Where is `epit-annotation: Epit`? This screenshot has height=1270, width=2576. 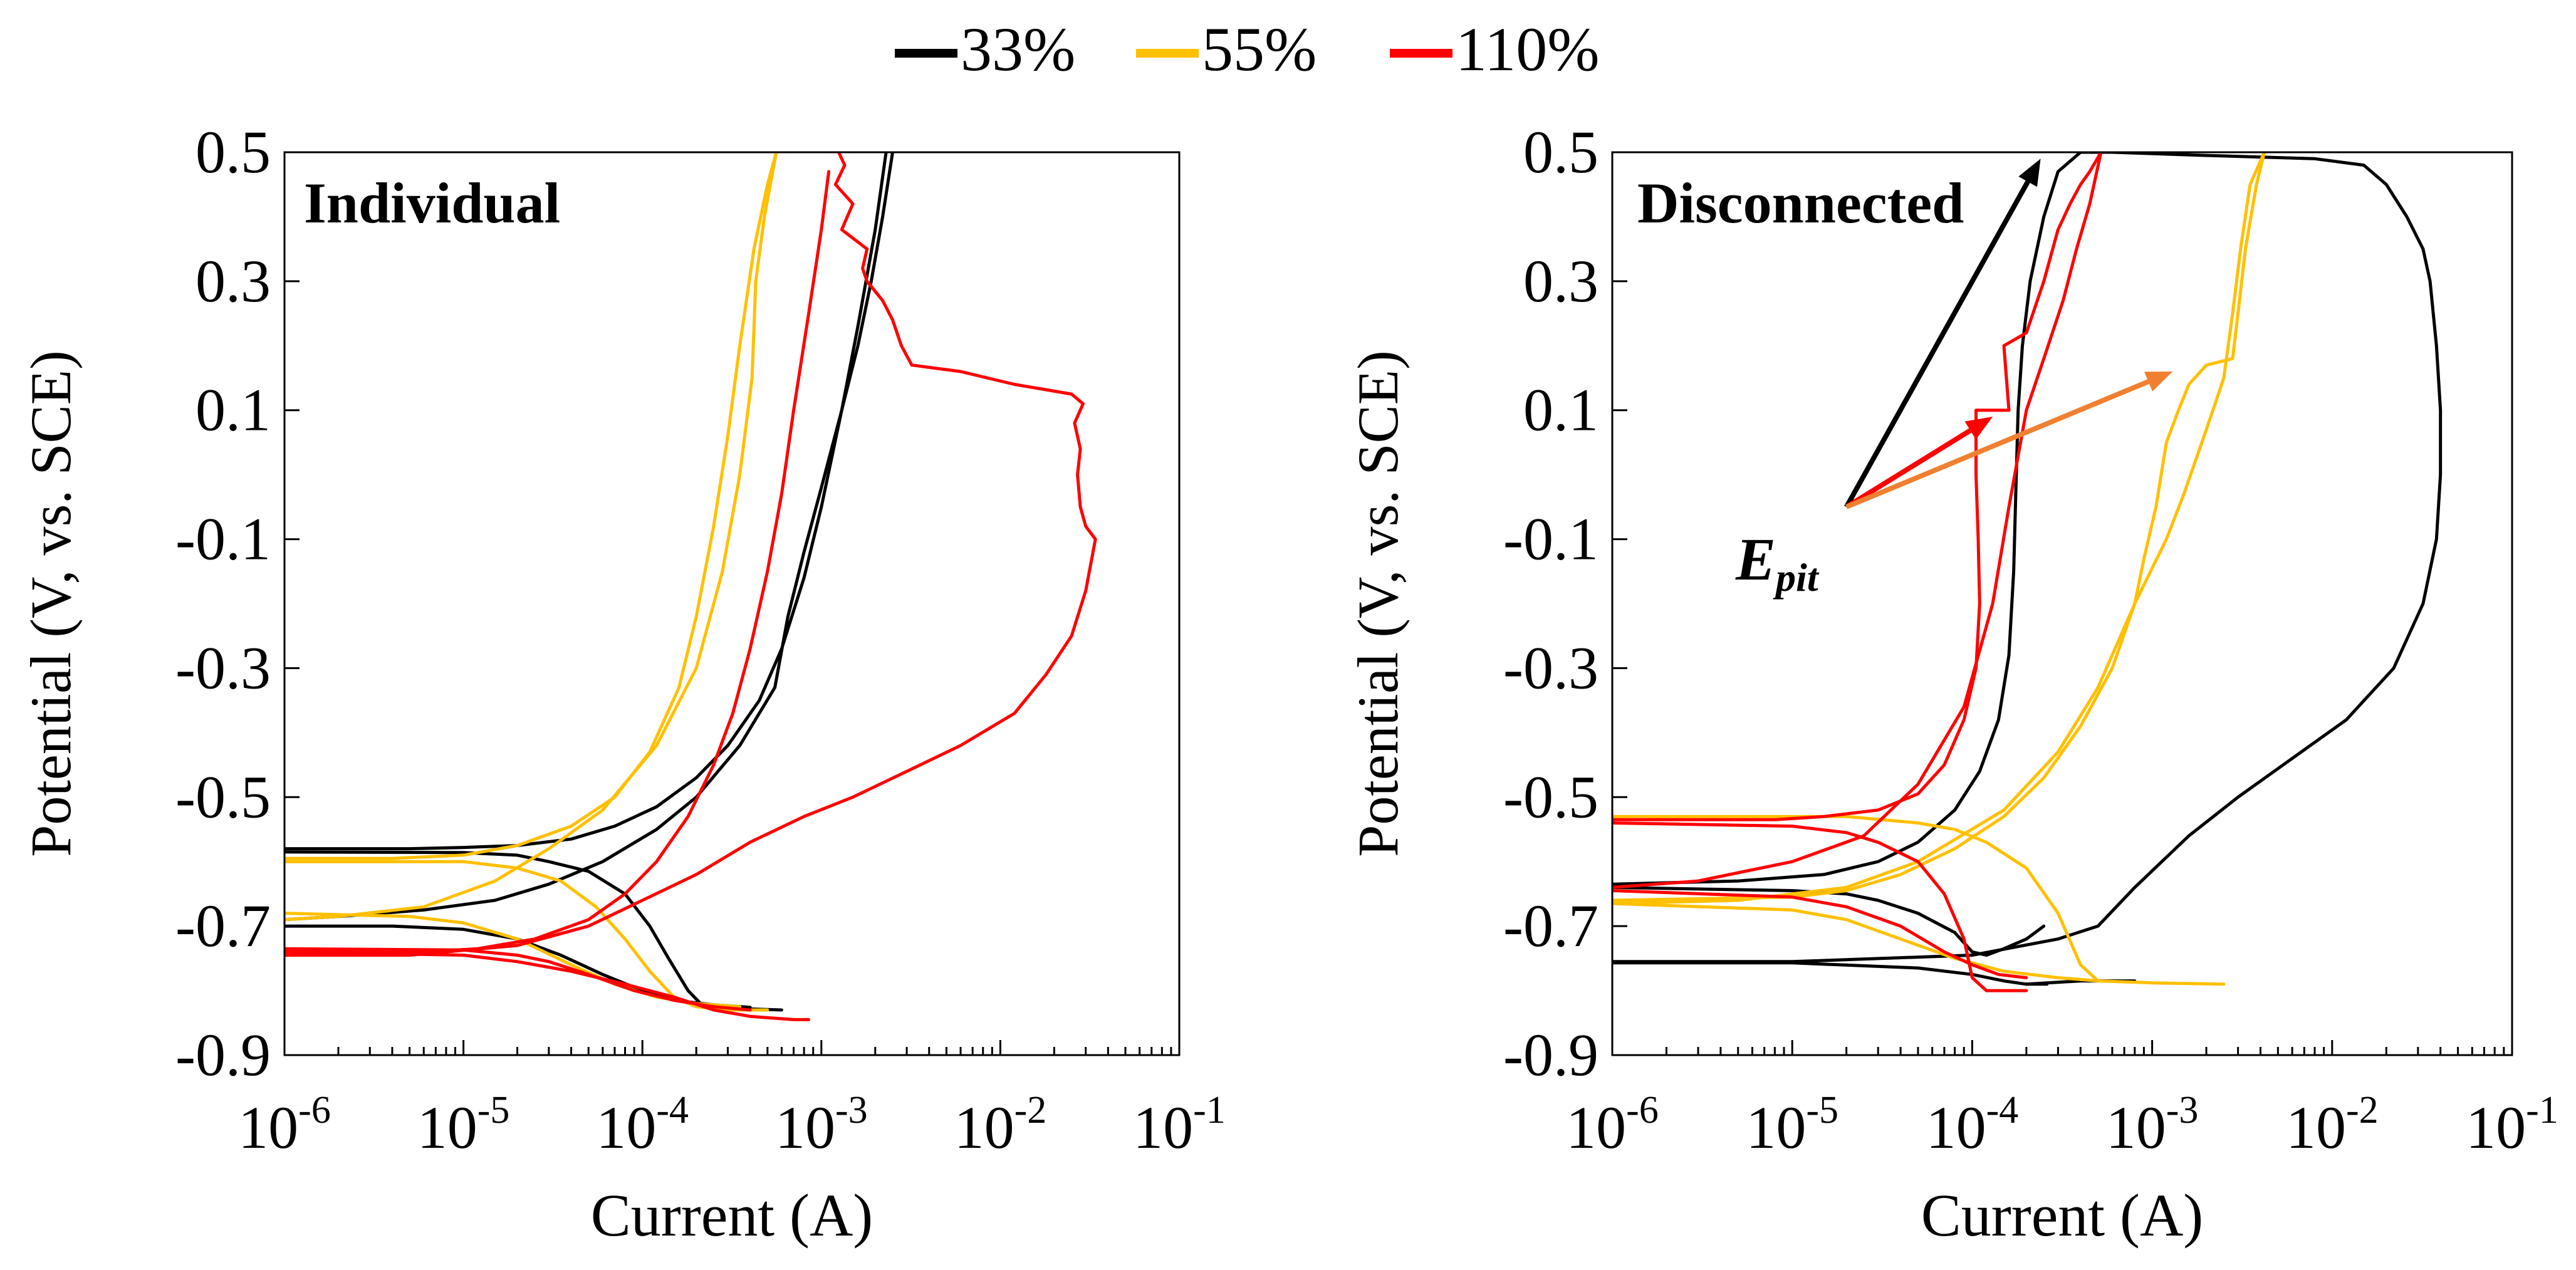 epit-annotation: Epit is located at coordinates (1777, 563).